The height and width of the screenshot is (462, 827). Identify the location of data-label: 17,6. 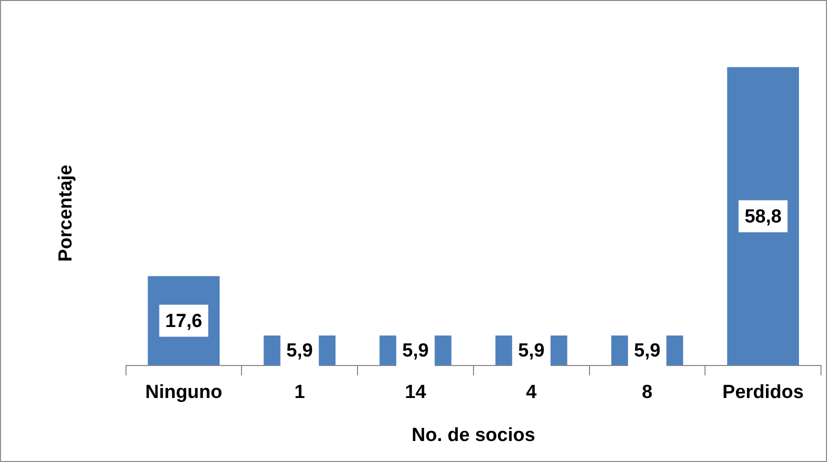
(183, 321).